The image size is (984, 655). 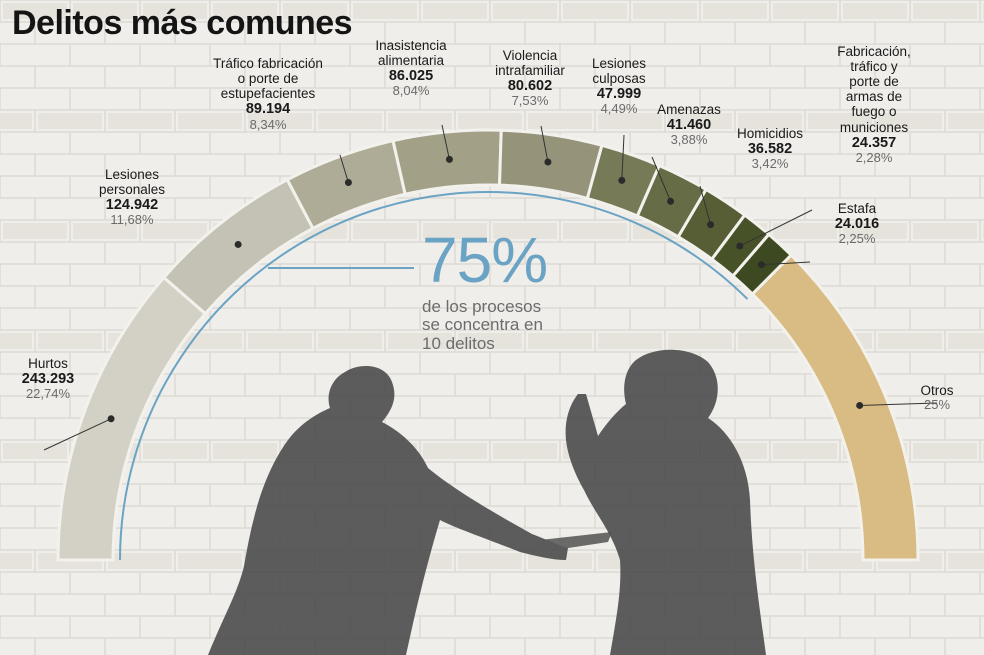 I want to click on label-value: 24.016, so click(x=857, y=224).